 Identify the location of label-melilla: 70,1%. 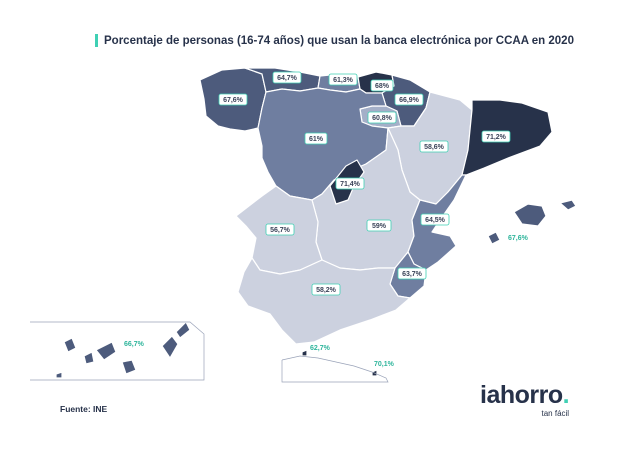
(384, 364).